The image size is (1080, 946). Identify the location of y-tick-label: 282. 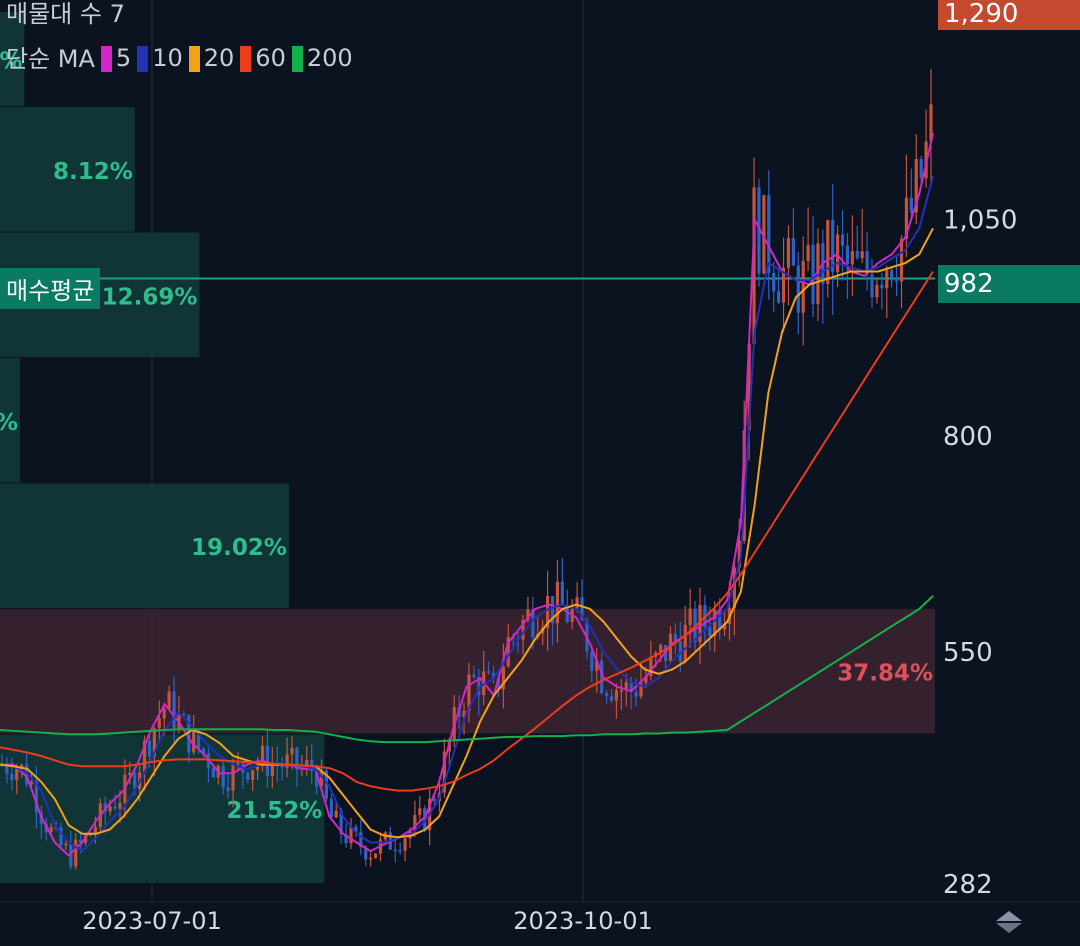
(968, 885).